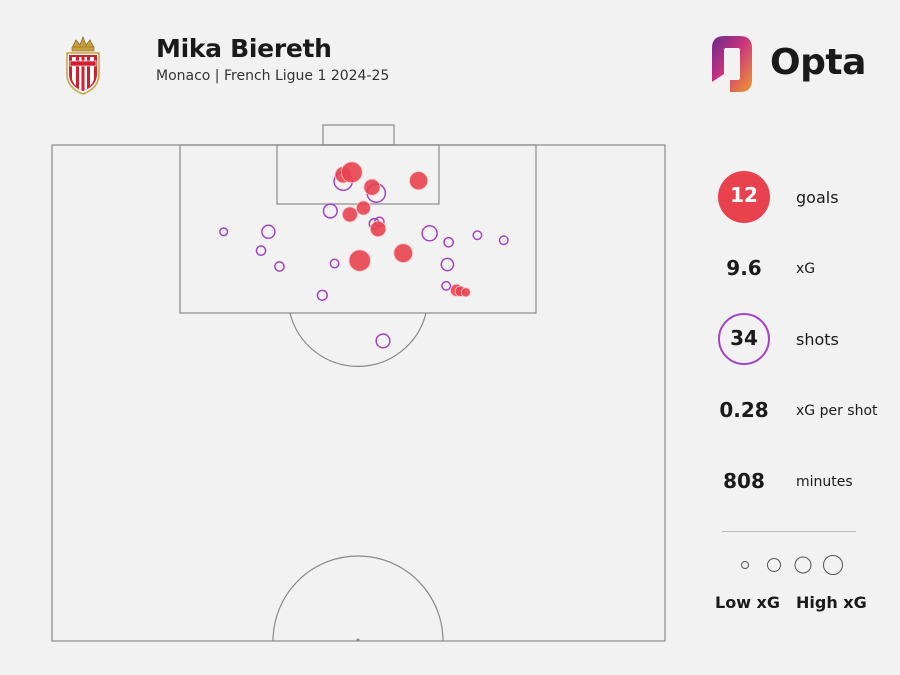 The width and height of the screenshot is (900, 675). What do you see at coordinates (358, 339) in the screenshot?
I see `penalty-arc` at bounding box center [358, 339].